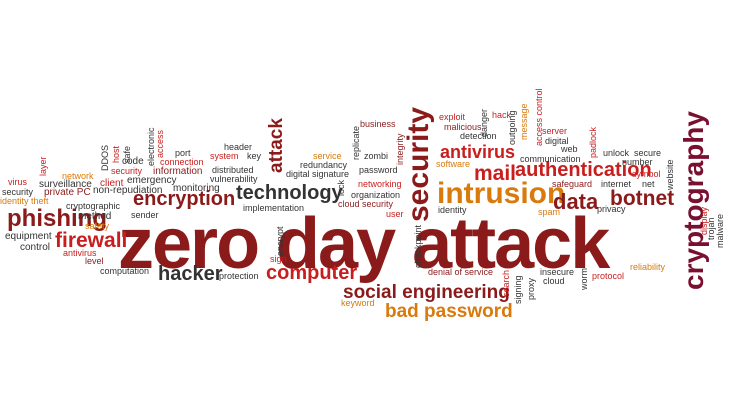 The width and height of the screenshot is (739, 415). What do you see at coordinates (648, 153) in the screenshot?
I see `word-secure: secure` at bounding box center [648, 153].